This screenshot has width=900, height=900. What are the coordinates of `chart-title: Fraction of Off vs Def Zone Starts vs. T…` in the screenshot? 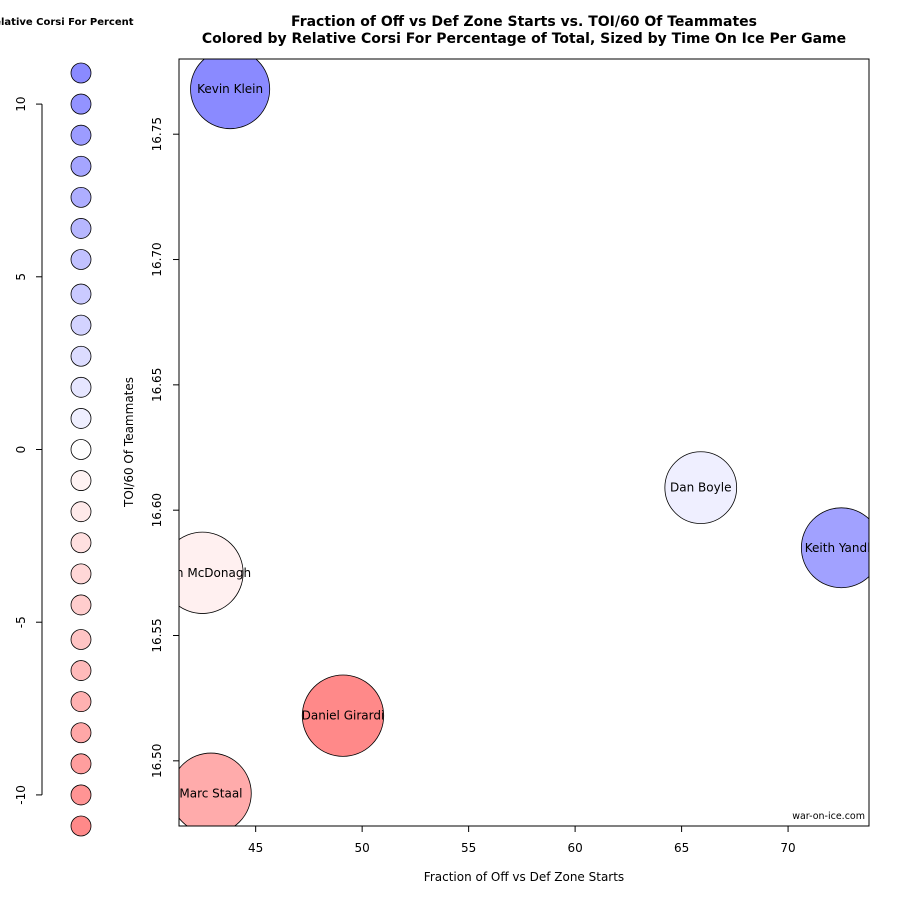 It's located at (524, 22).